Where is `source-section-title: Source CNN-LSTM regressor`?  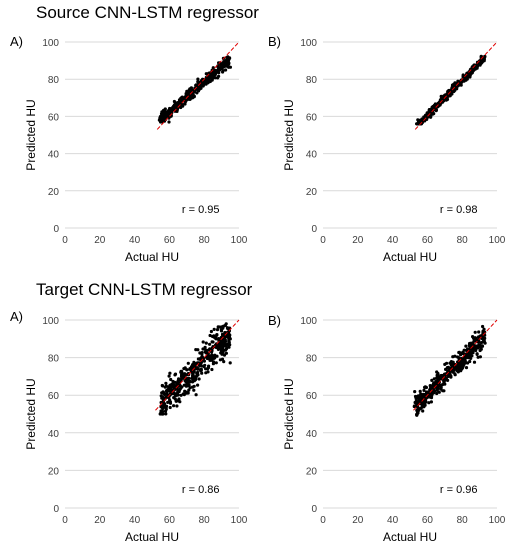
source-section-title: Source CNN-LSTM regressor is located at coordinates (147, 12).